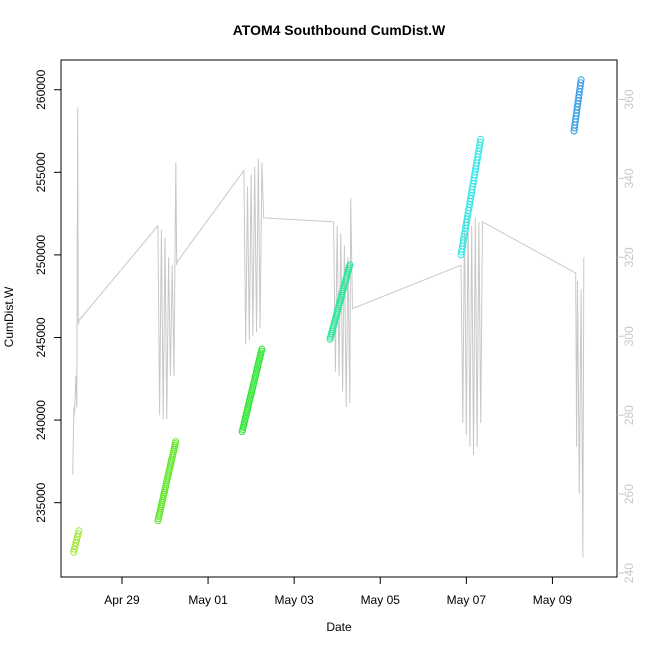 This screenshot has height=650, width=650. Describe the element at coordinates (381, 600) in the screenshot. I see `x-tick-label: May 05` at that location.